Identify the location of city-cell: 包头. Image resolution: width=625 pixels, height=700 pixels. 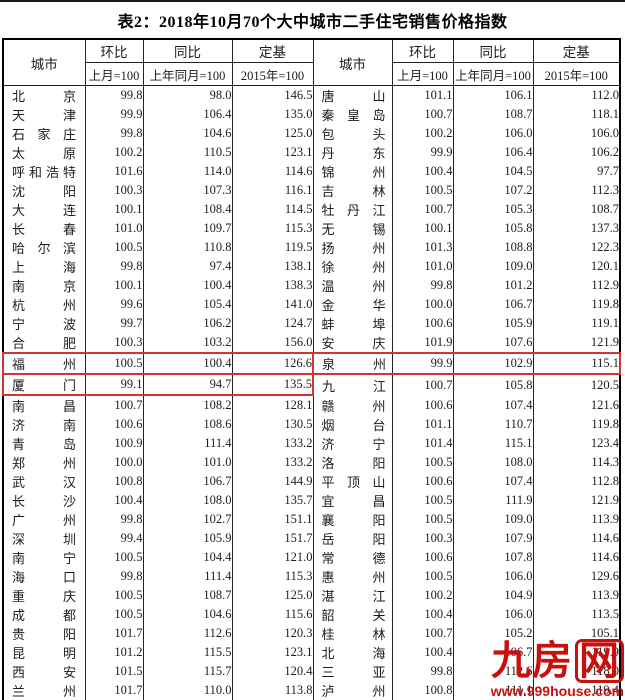
(352, 133).